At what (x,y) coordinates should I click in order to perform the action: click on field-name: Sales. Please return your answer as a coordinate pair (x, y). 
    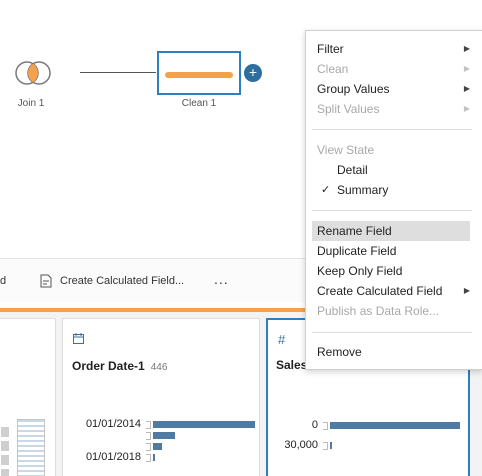
    Looking at the image, I should click on (292, 365).